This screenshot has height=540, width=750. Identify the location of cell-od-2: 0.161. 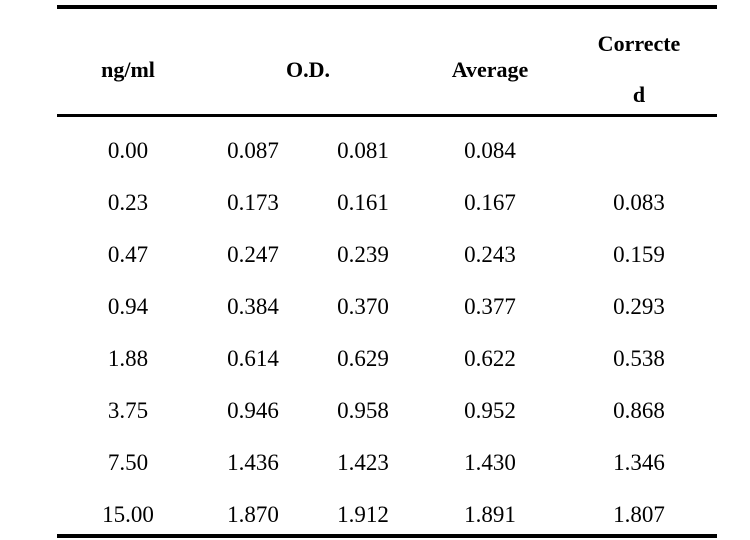
(363, 202).